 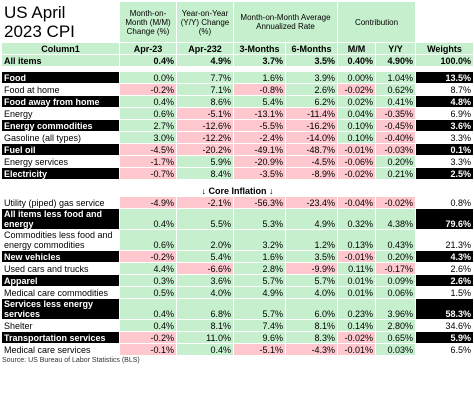 What do you see at coordinates (205, 22) in the screenshot?
I see `group-header: Year-on-Year (Y/Y) Change (%)` at bounding box center [205, 22].